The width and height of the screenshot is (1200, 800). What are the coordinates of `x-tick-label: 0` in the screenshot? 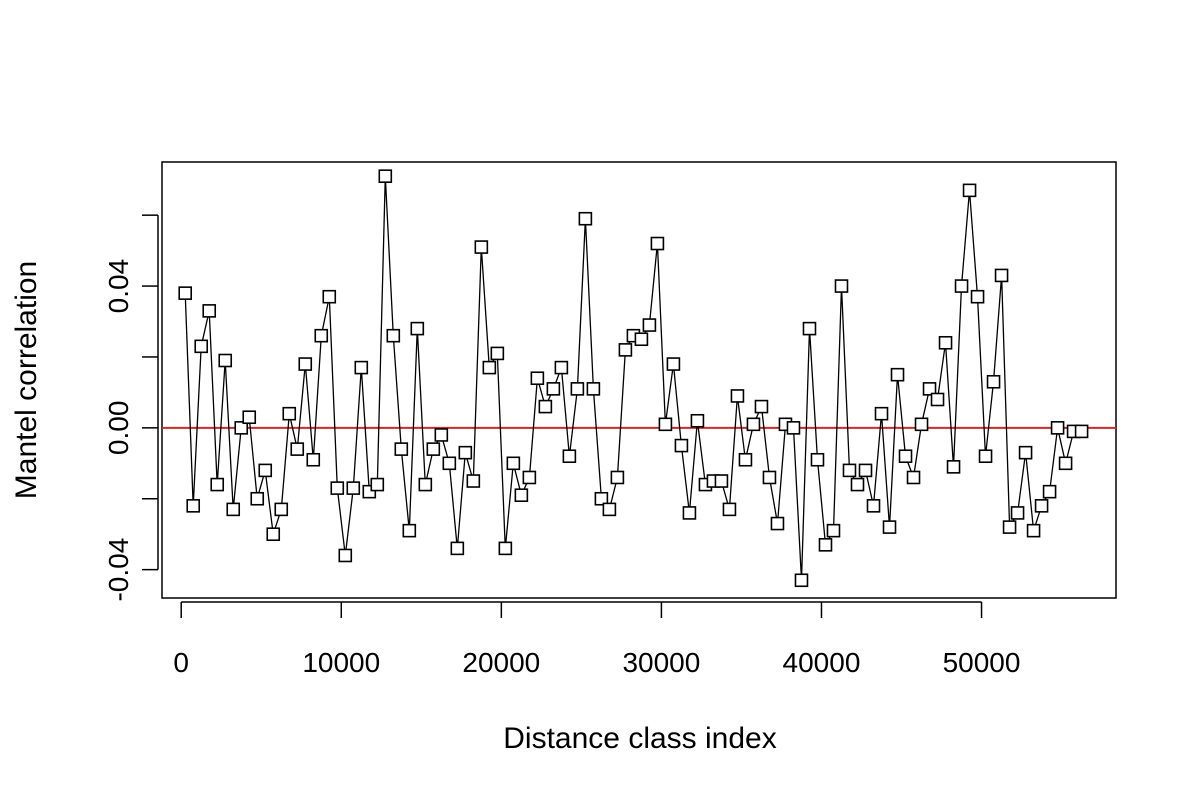 It's located at (181, 662).